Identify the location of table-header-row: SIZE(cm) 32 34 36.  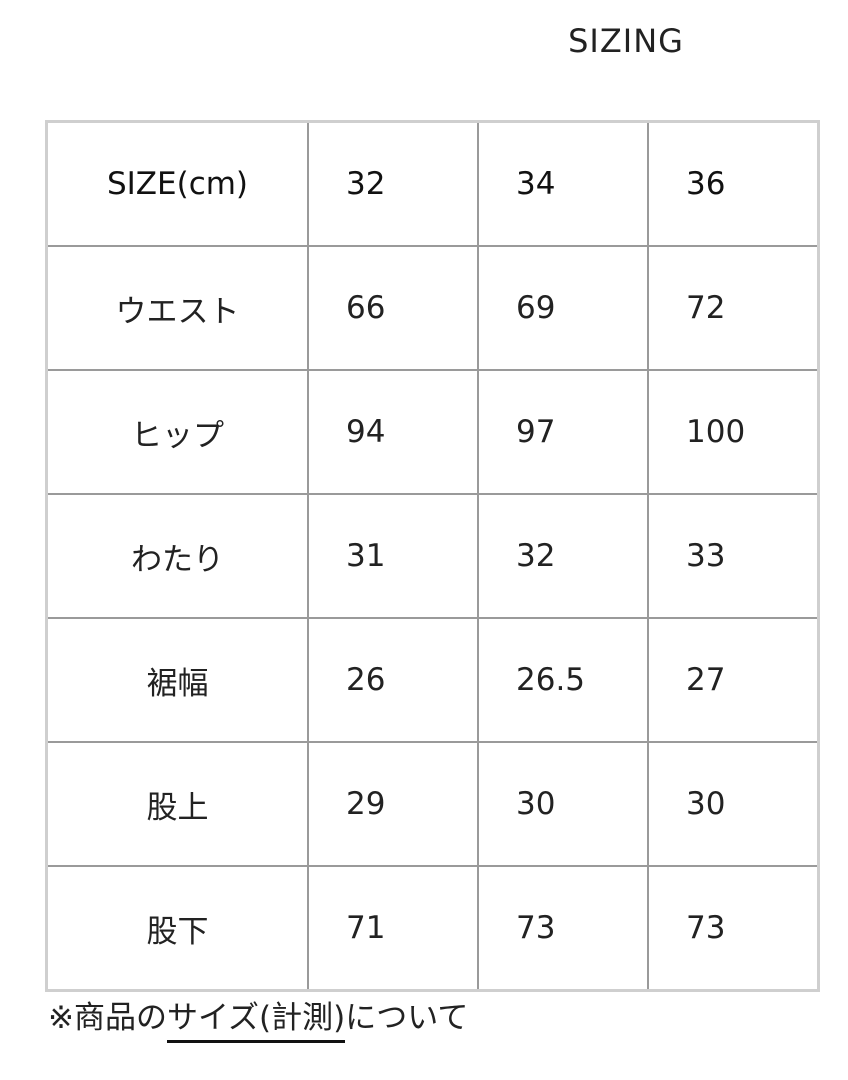
(432, 184).